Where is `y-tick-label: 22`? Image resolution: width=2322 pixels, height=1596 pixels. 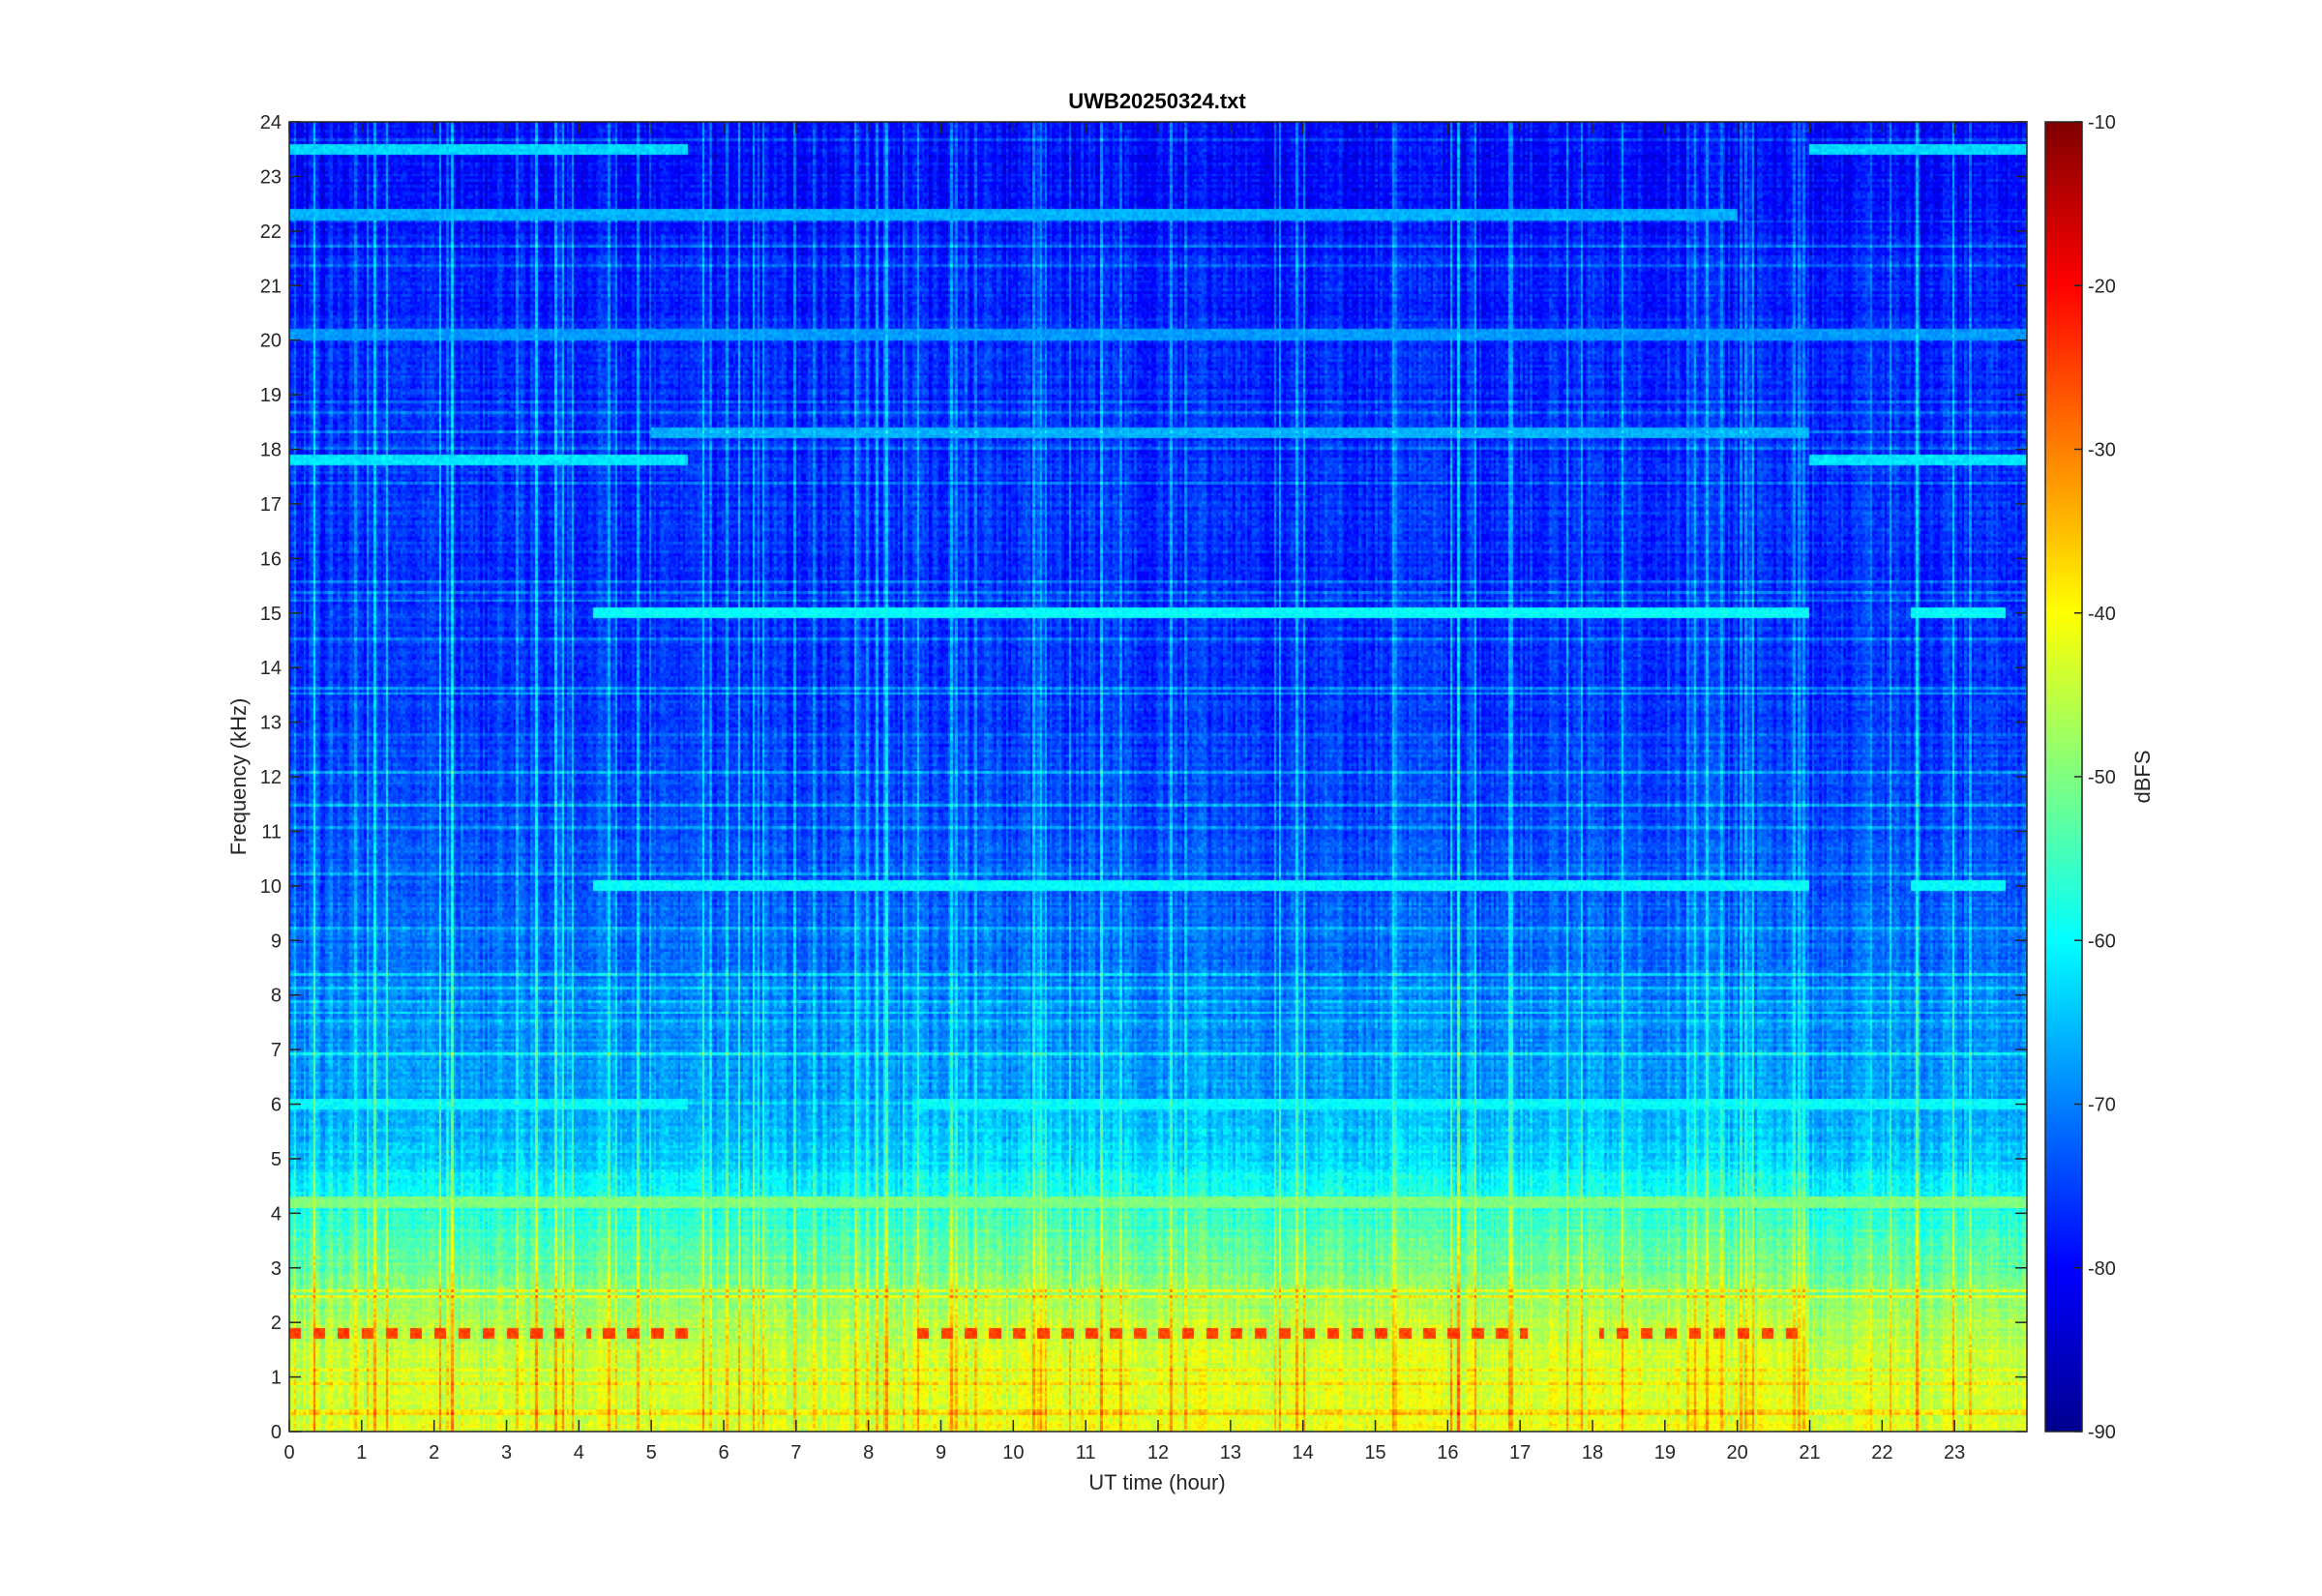
y-tick-label: 22 is located at coordinates (271, 232).